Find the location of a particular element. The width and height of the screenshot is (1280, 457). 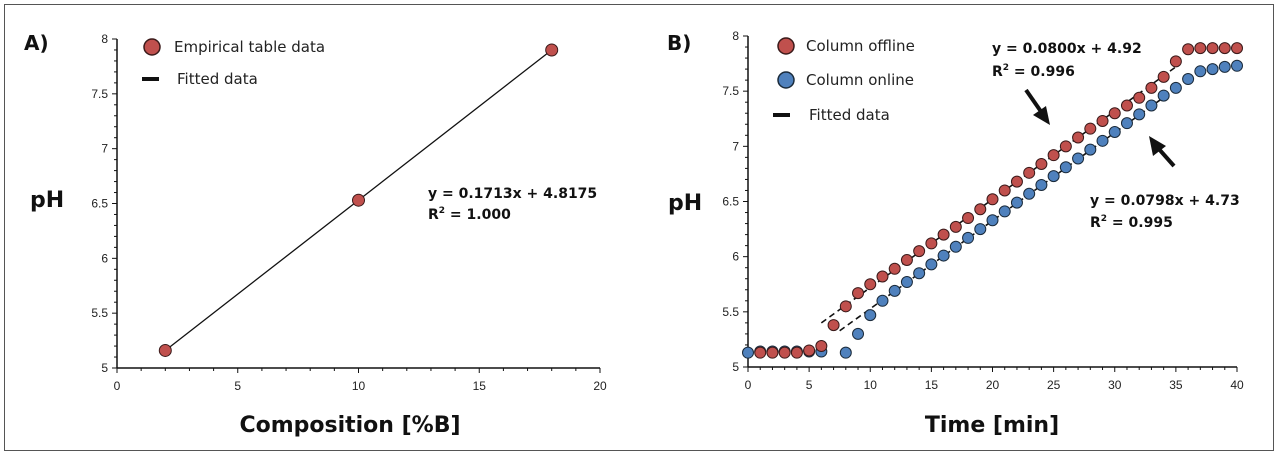

panel-a-xlabel: Composition [%B] is located at coordinates (349, 425).